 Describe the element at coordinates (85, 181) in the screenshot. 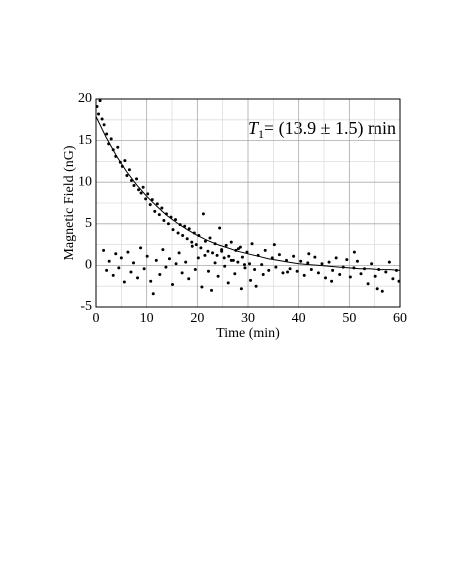

I see `y-tick-label: 10` at that location.